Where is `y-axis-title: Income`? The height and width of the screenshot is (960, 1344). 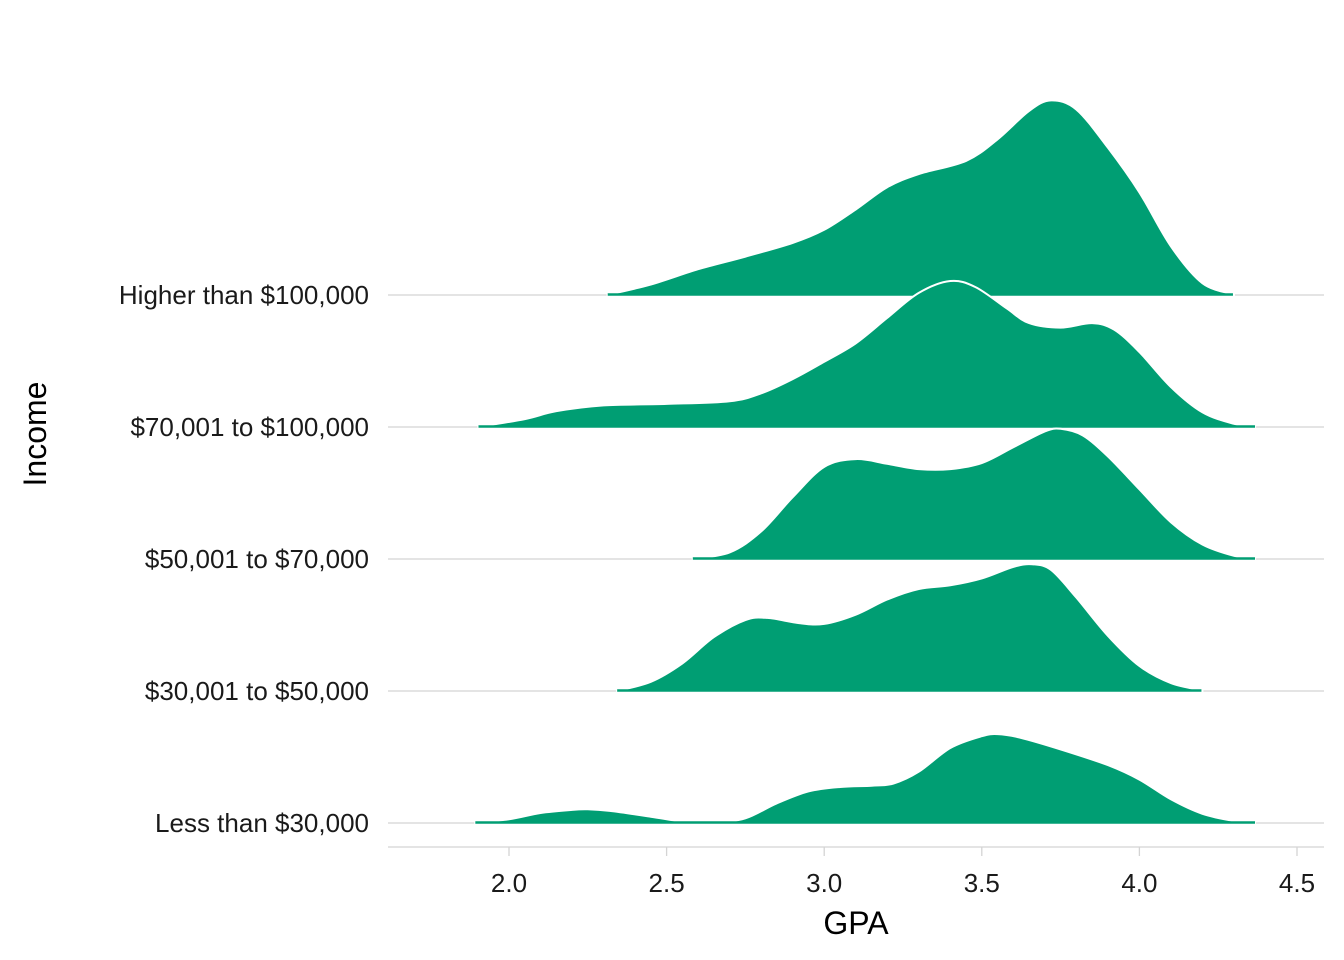 y-axis-title: Income is located at coordinates (35, 434).